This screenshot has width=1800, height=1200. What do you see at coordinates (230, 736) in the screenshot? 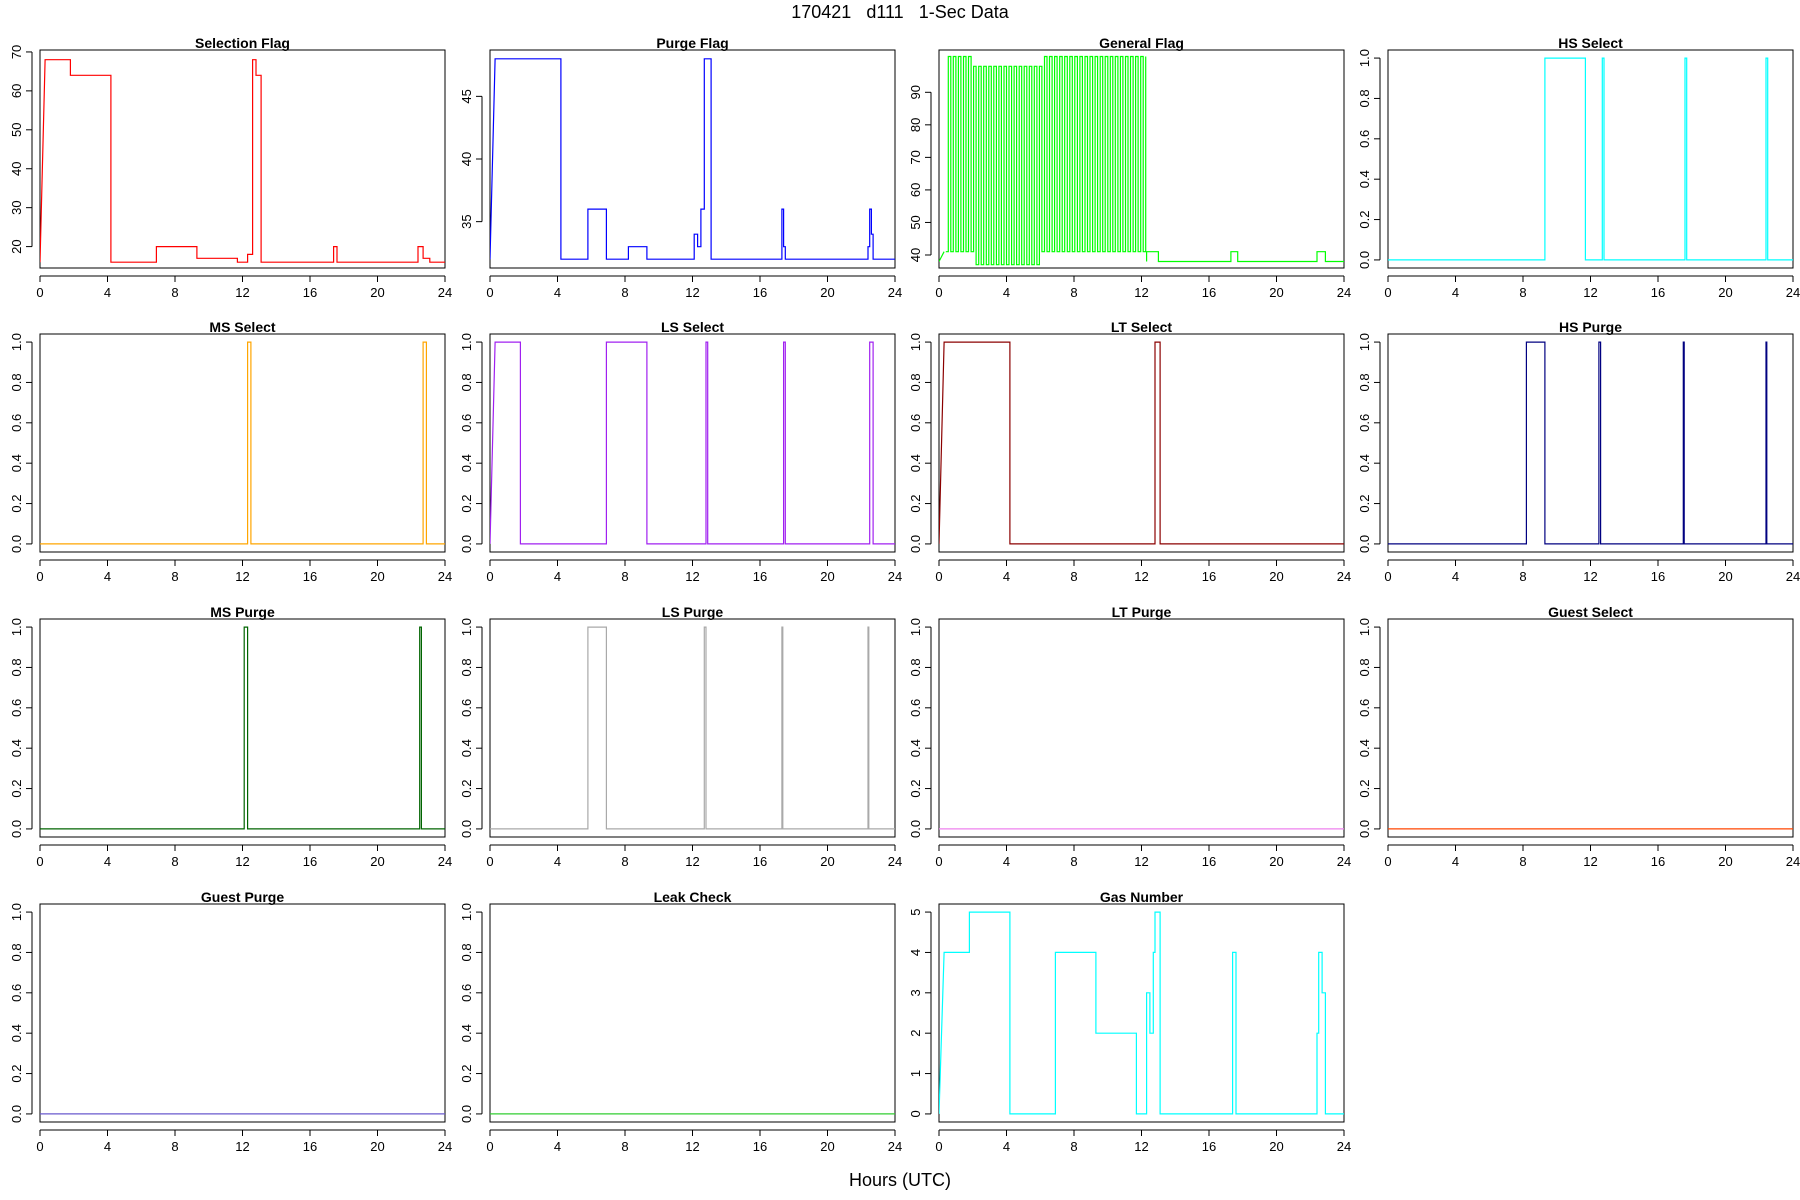
I see `panel-ms-purge: MS Purge 0 4 8 12 16 20 24 0.0 0.2 0.4 0.6 0.8 1.0` at bounding box center [230, 736].